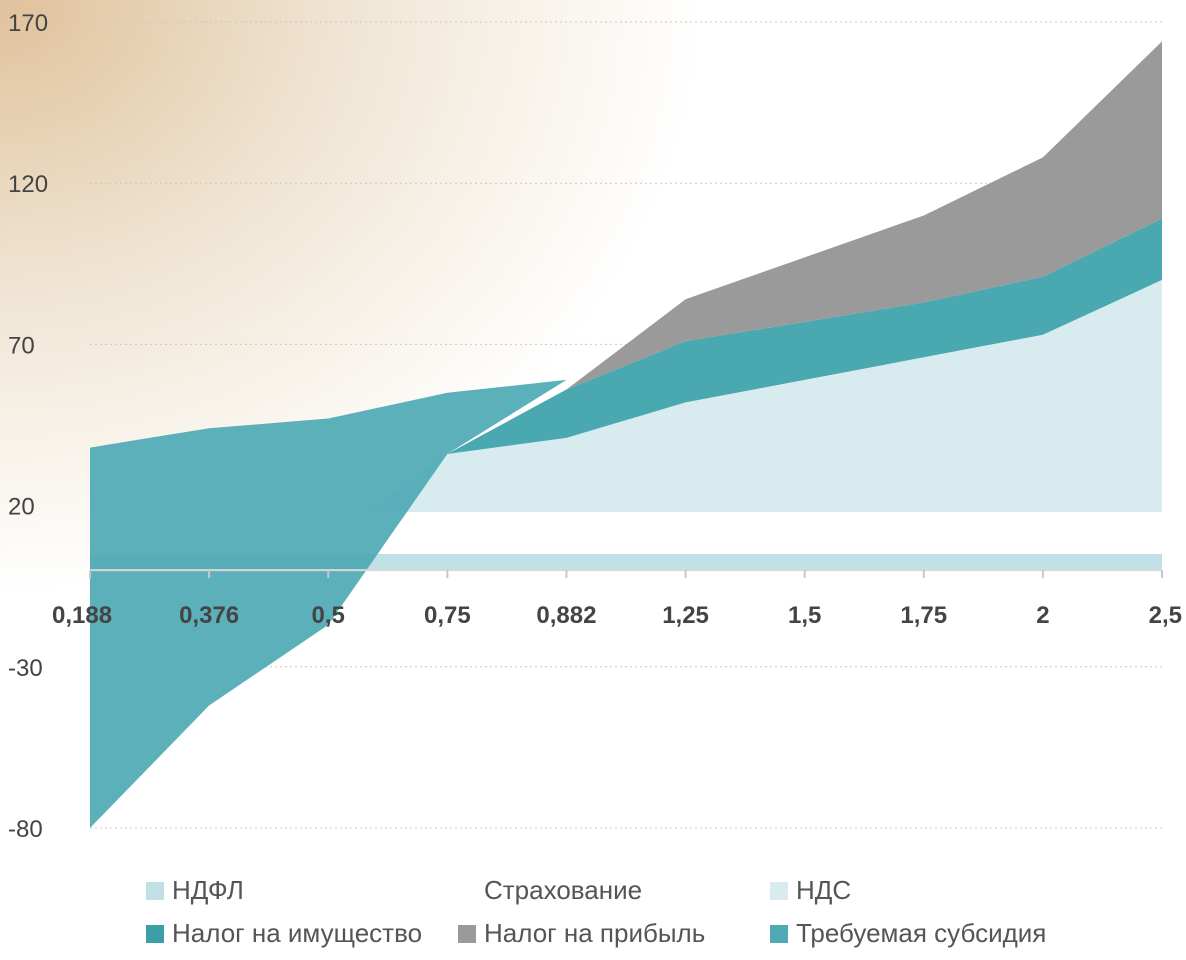 Image resolution: width=1186 pixels, height=960 pixels. I want to click on legend-item-insurance: Страхование, so click(550, 890).